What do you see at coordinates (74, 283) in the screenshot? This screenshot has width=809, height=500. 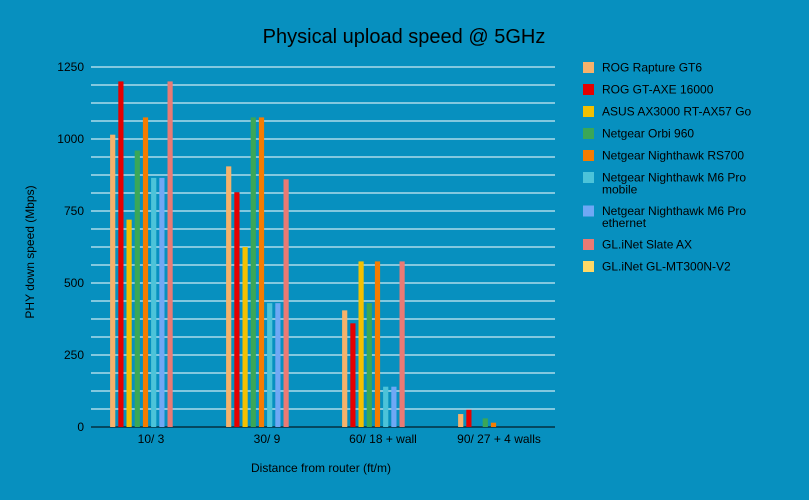 I see `y-tick-label: 500` at bounding box center [74, 283].